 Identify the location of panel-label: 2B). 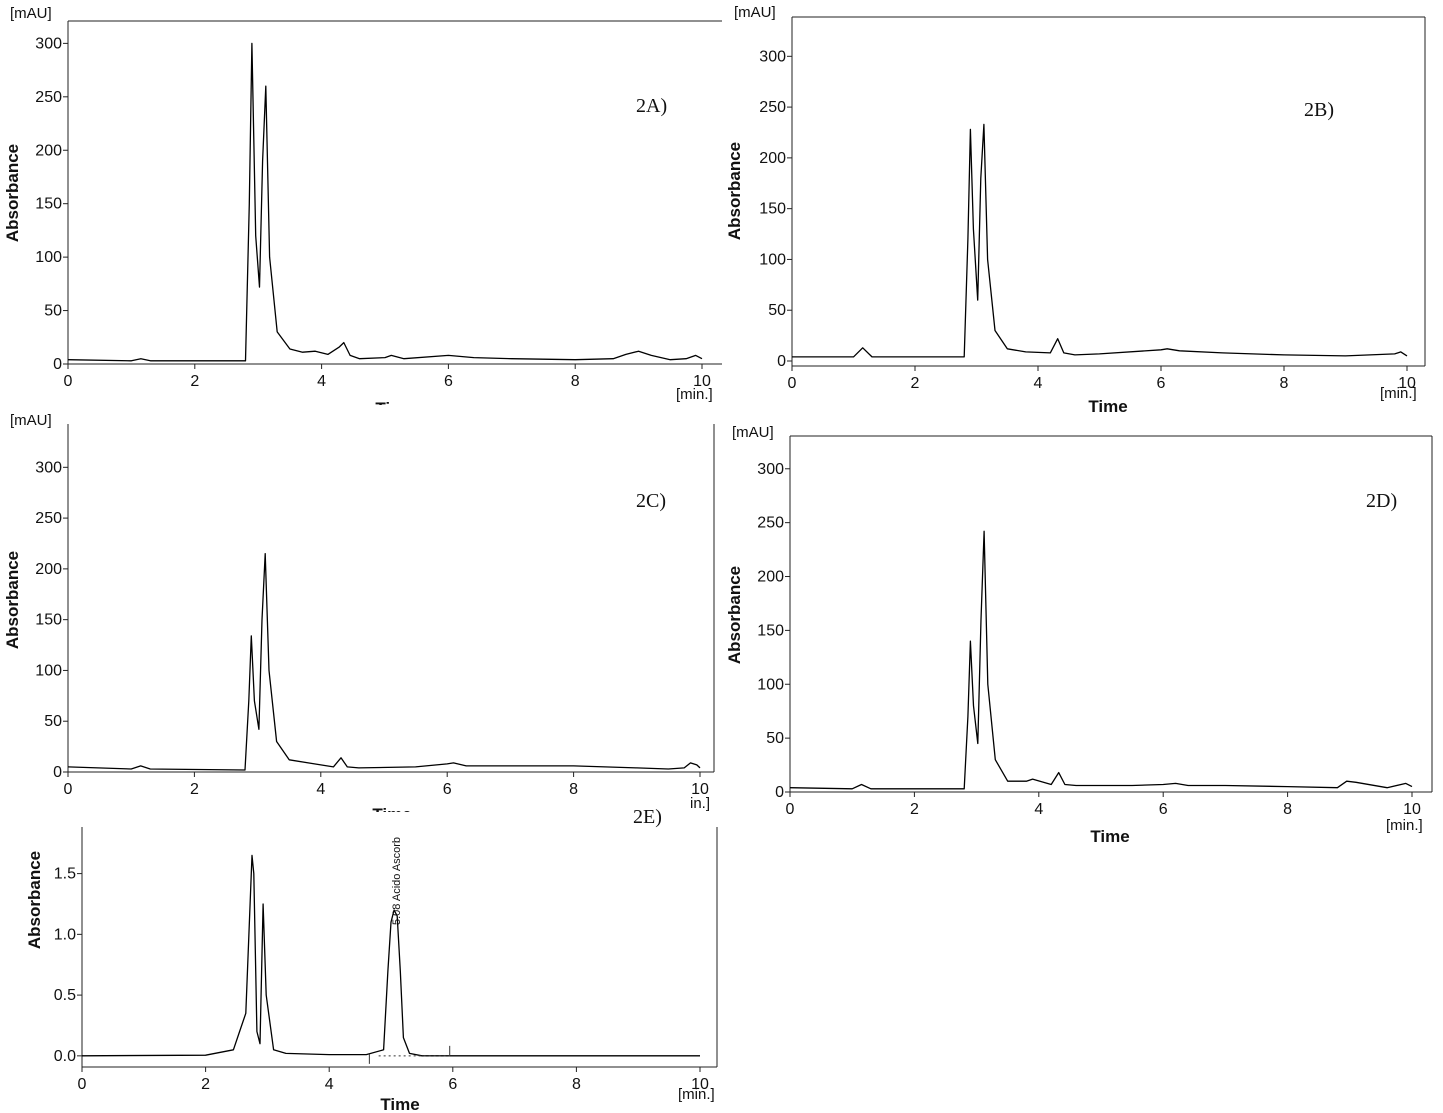
(1319, 110).